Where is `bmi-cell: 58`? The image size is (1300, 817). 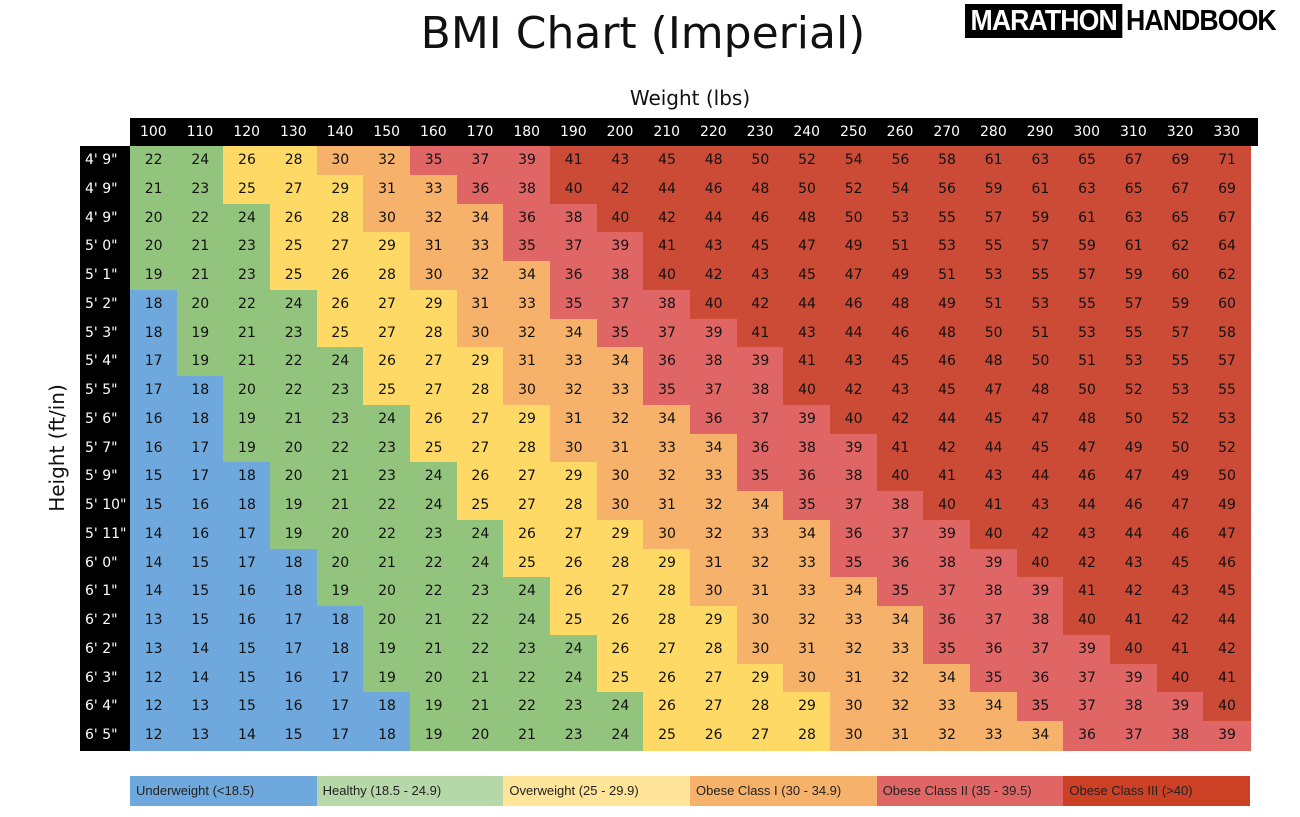
bmi-cell: 58 is located at coordinates (947, 161).